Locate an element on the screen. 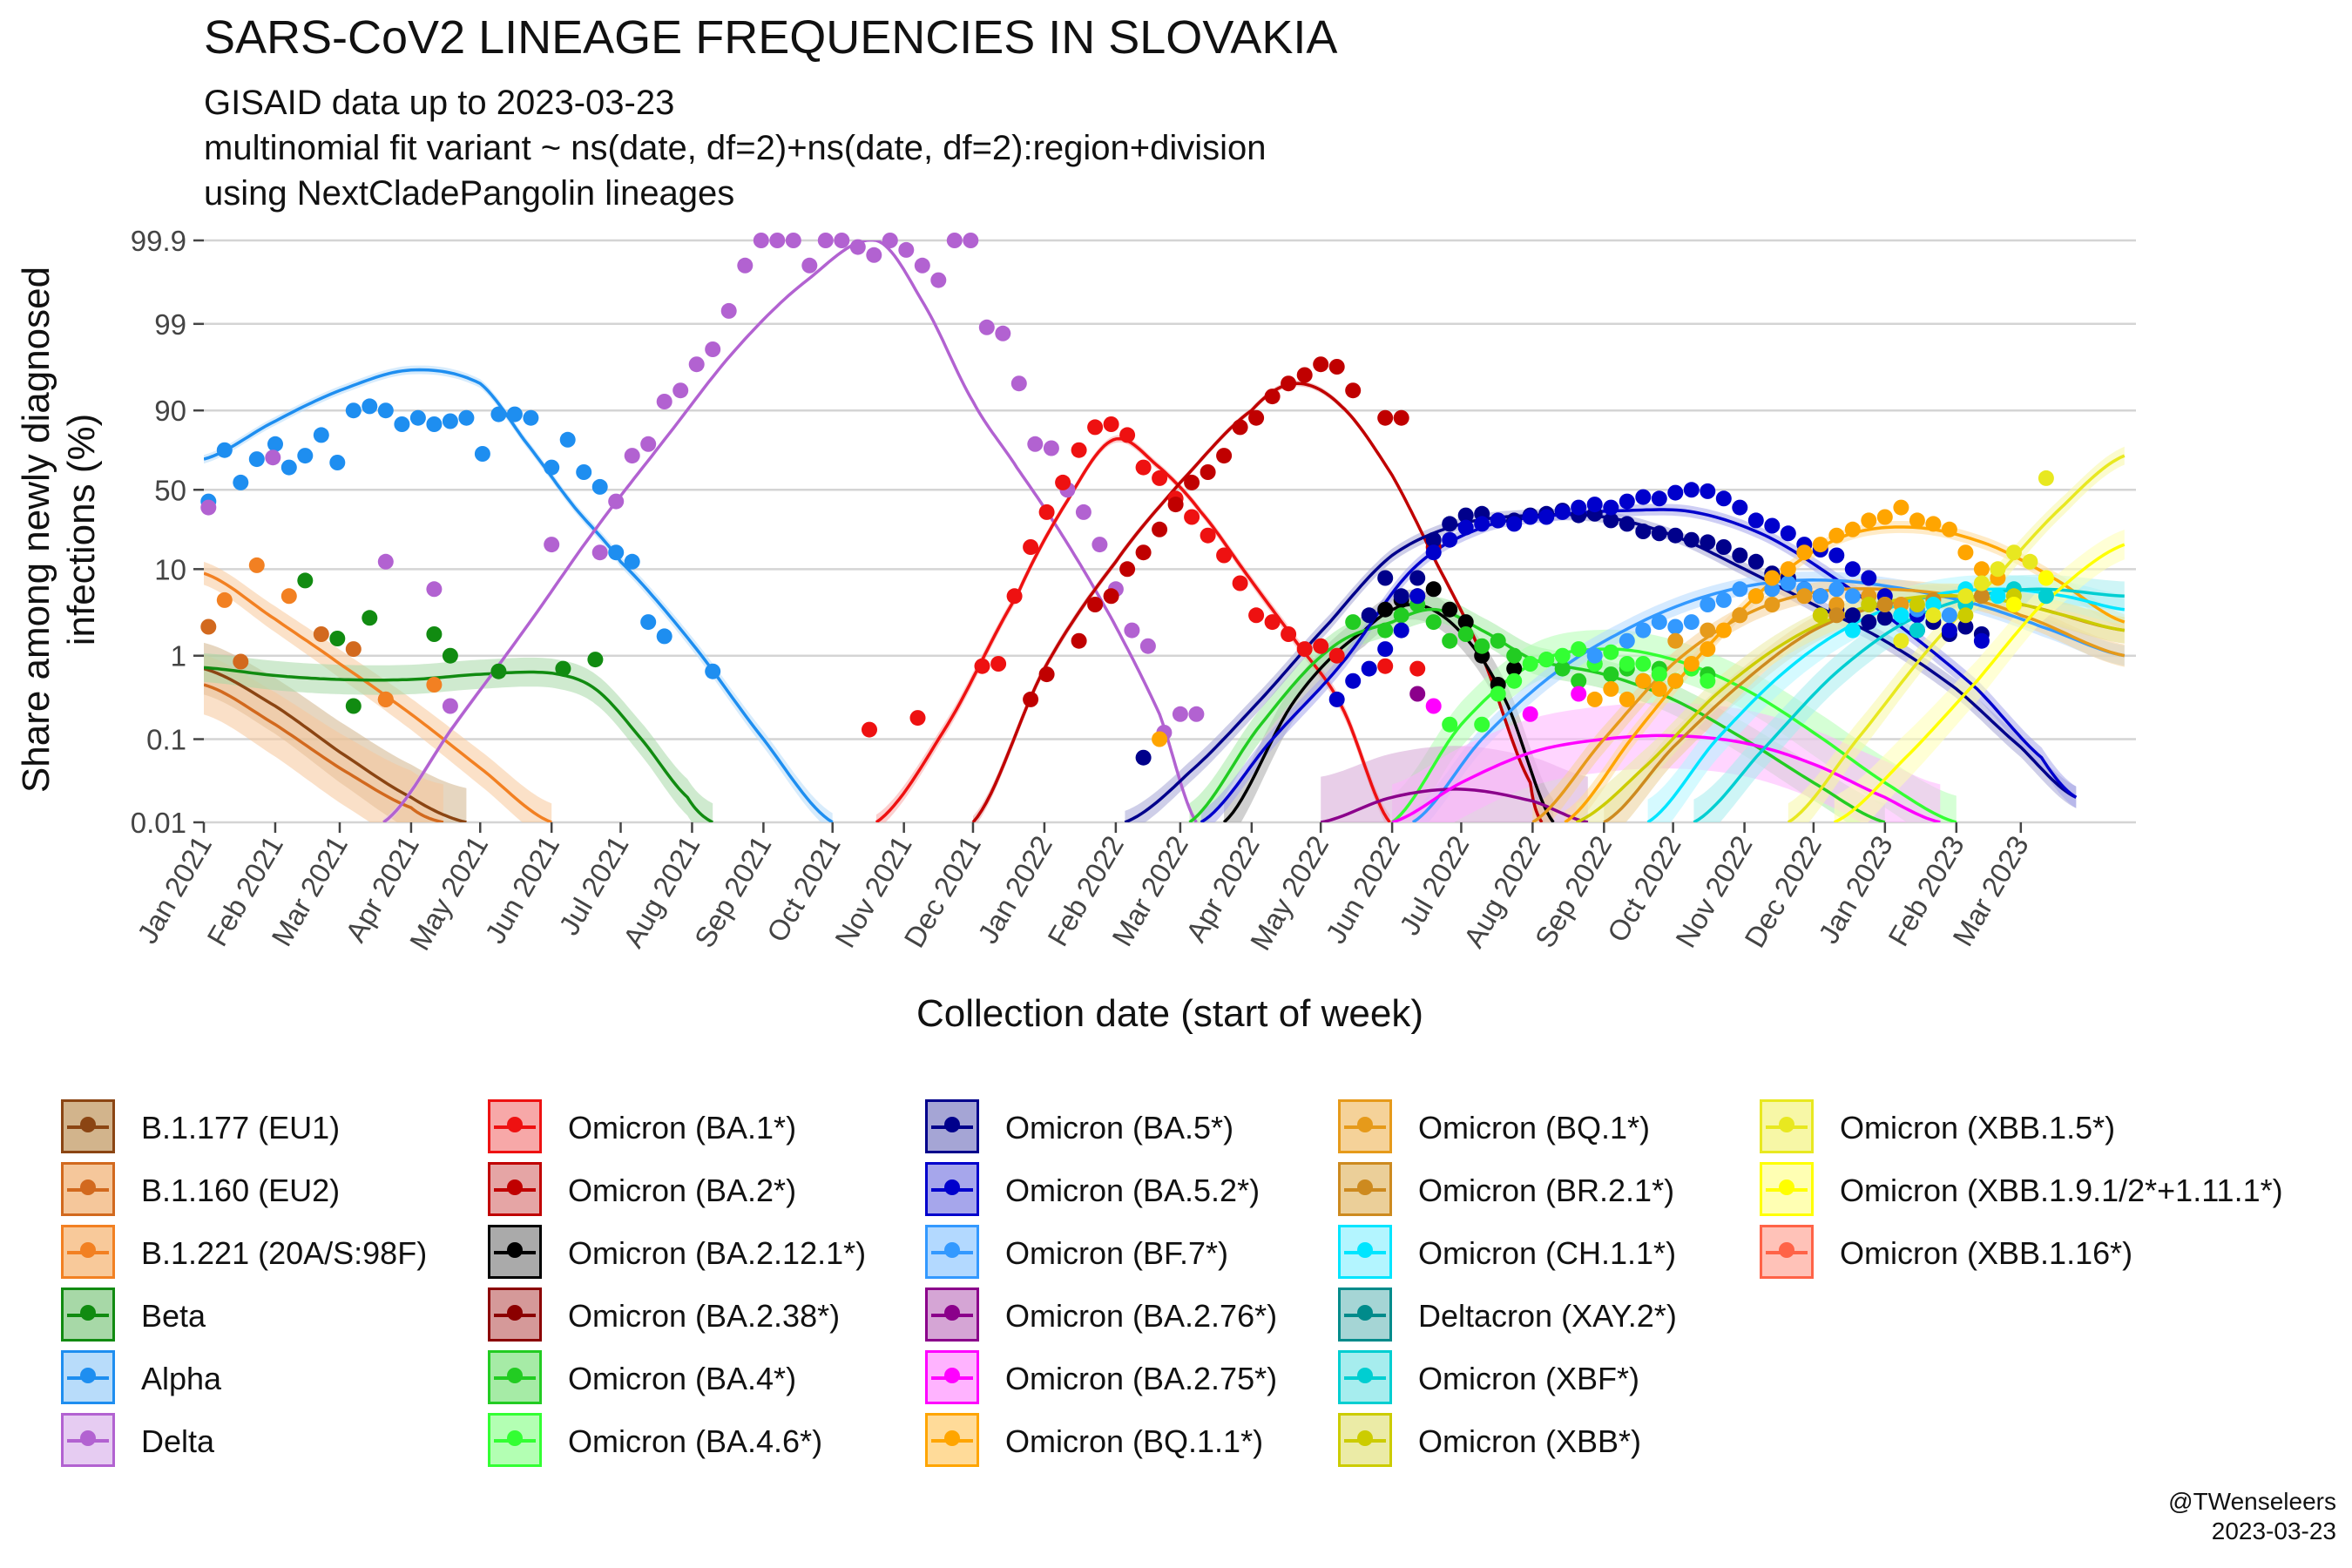 Image resolution: width=2352 pixels, height=1568 pixels. legend-label: Omicron (BA.5*) is located at coordinates (1119, 1128).